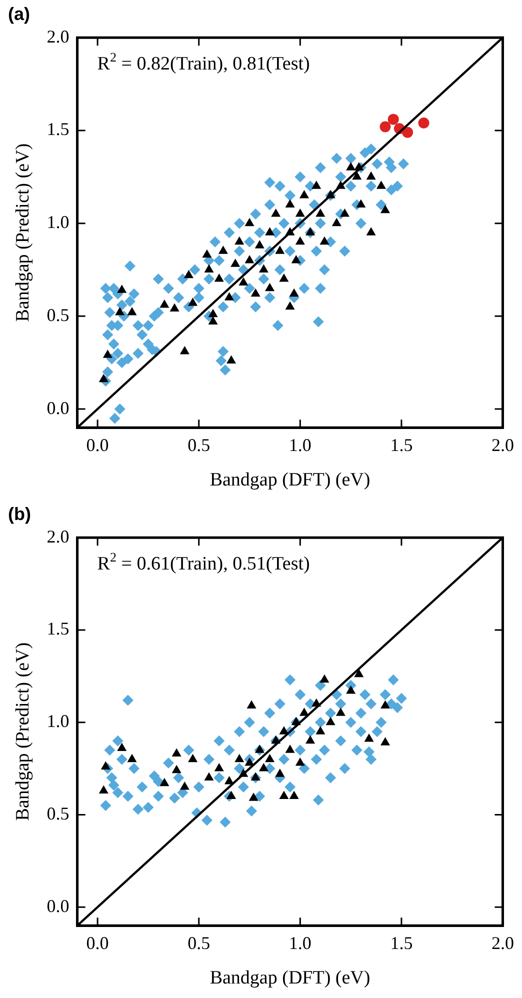 Image resolution: width=522 pixels, height=998 pixels. I want to click on x-tick-label: 0.0, so click(97, 943).